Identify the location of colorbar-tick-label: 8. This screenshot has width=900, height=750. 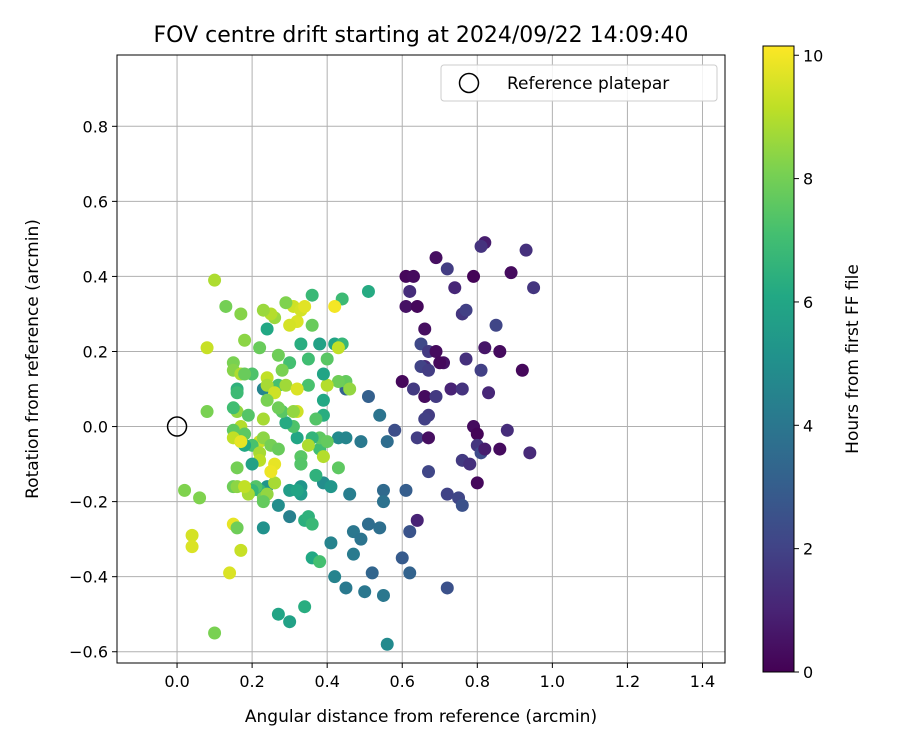
(808, 179).